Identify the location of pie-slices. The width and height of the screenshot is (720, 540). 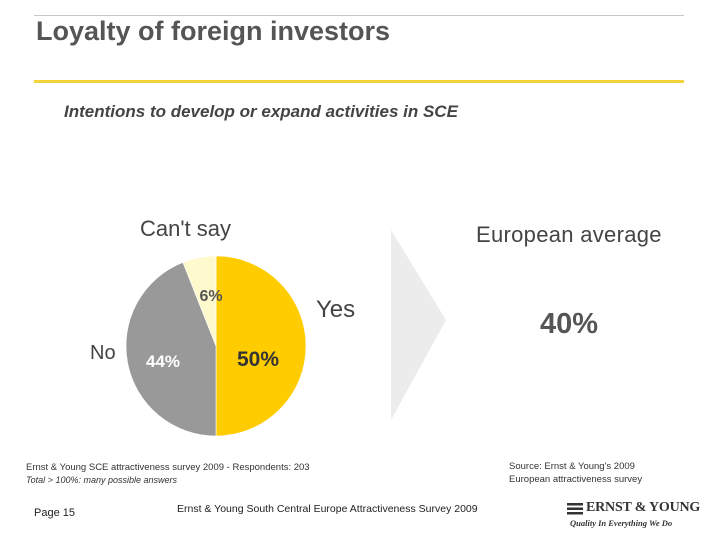
(216, 346).